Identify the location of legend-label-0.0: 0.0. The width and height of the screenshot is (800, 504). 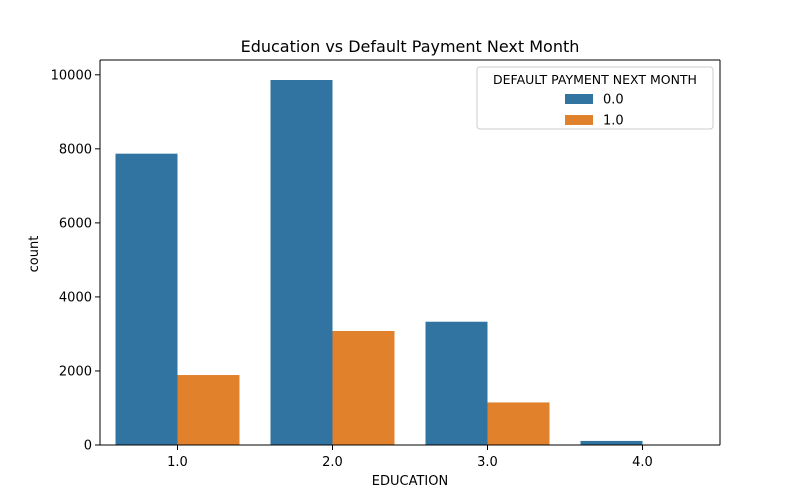
(613, 100).